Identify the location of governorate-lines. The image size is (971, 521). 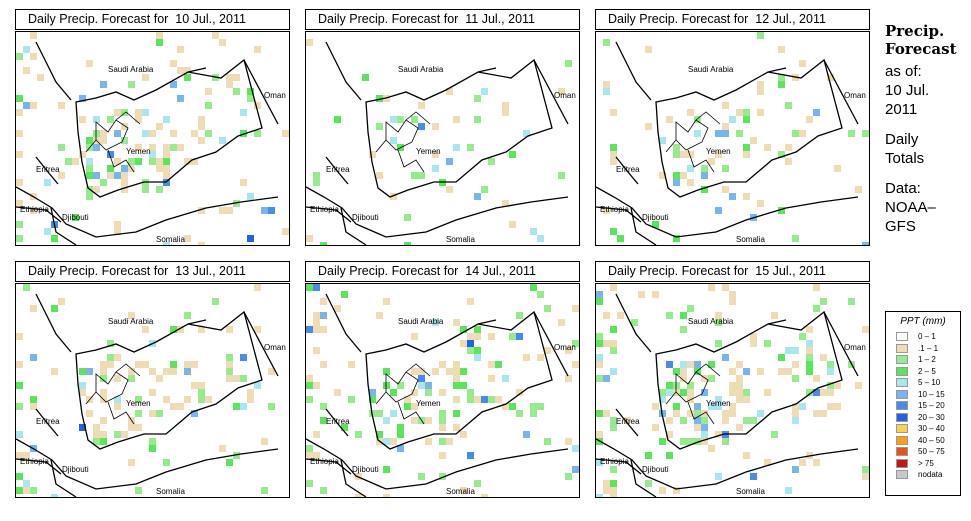
(693, 394).